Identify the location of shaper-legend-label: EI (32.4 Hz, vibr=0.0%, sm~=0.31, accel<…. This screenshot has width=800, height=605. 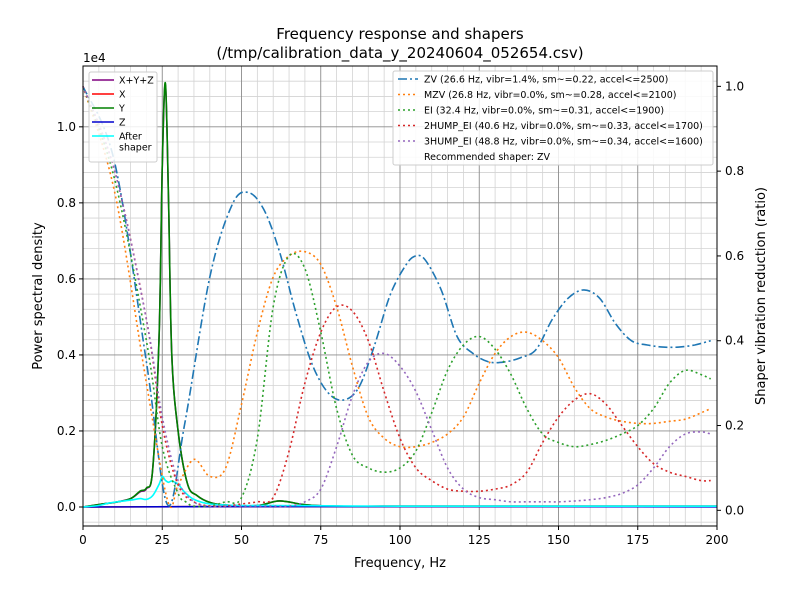
(544, 111).